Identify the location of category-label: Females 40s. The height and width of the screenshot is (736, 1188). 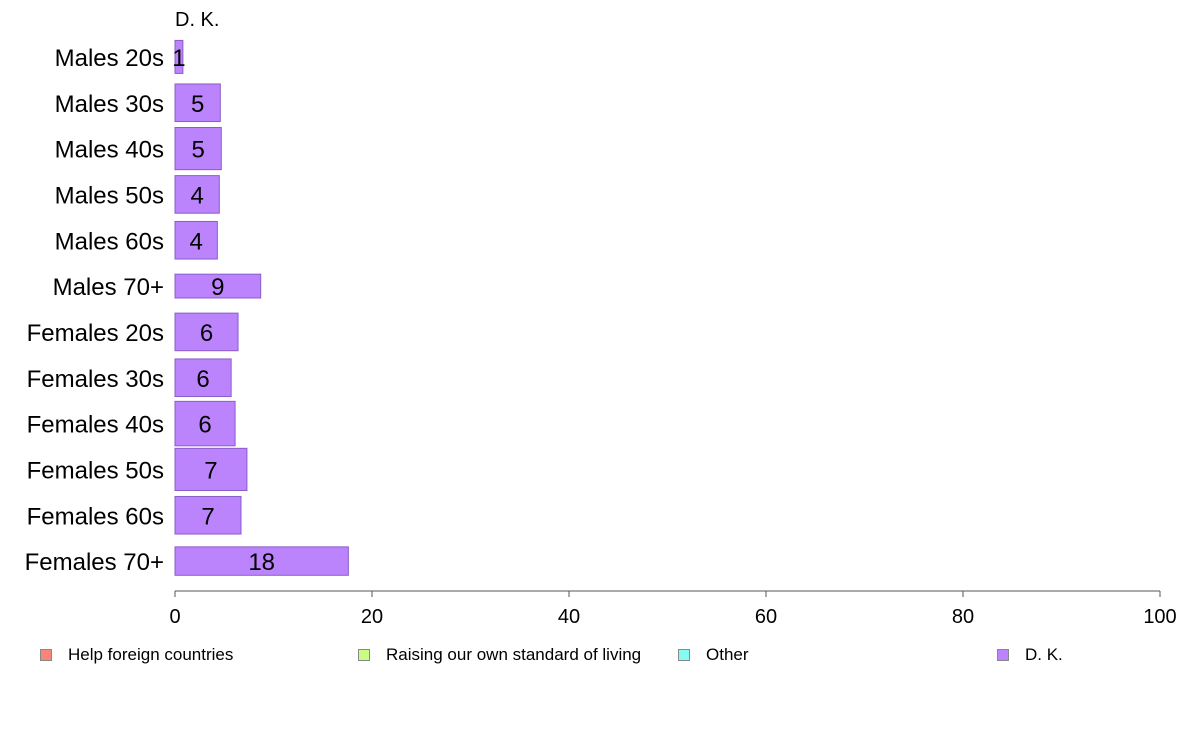
(95, 425).